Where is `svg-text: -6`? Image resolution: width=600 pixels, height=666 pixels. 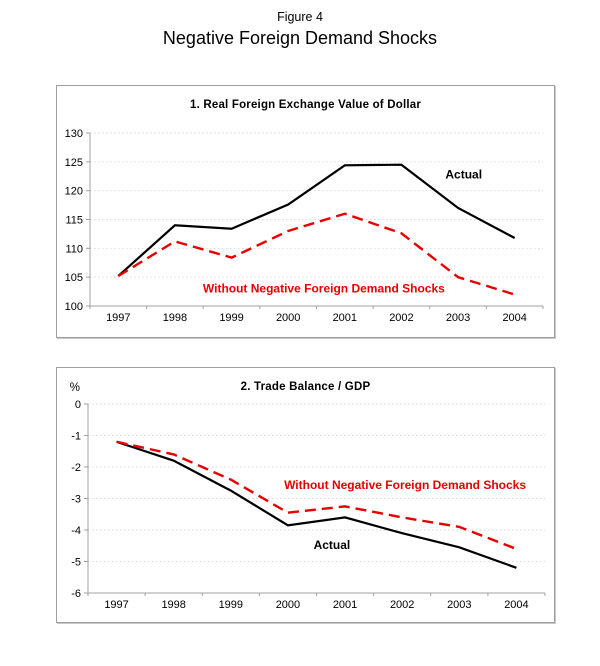
svg-text: -6 is located at coordinates (76, 594).